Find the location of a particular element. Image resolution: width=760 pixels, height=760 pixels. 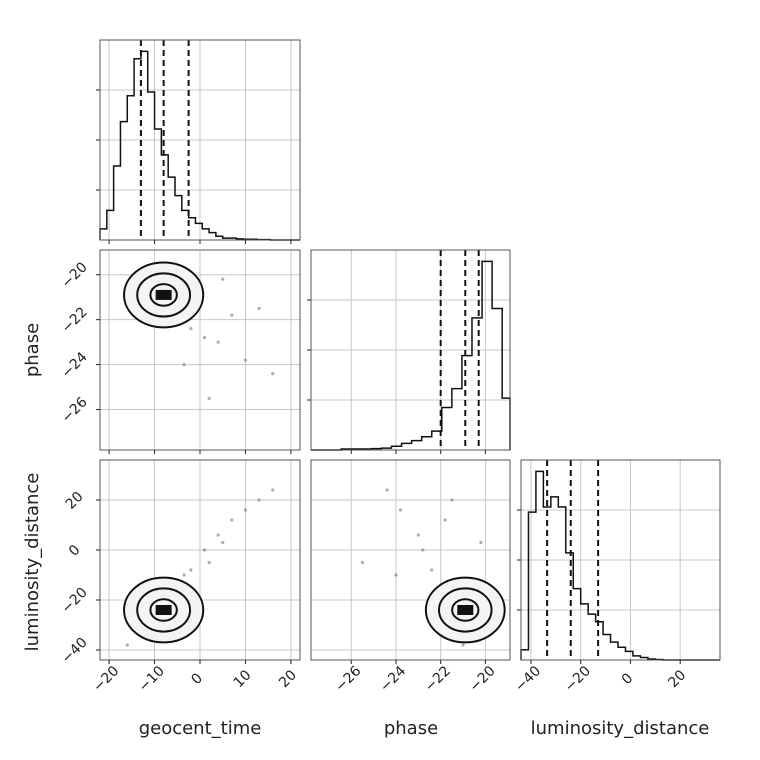

x-tick-label: −10 is located at coordinates (152, 679).